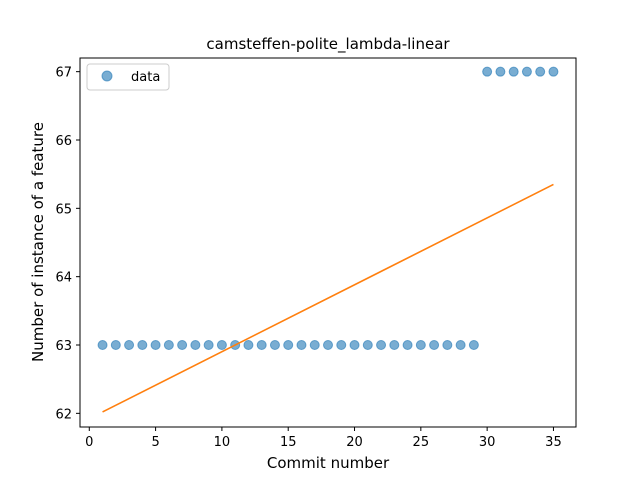  I want to click on y-axis: 62 63 64 65 66 67, so click(67, 244).